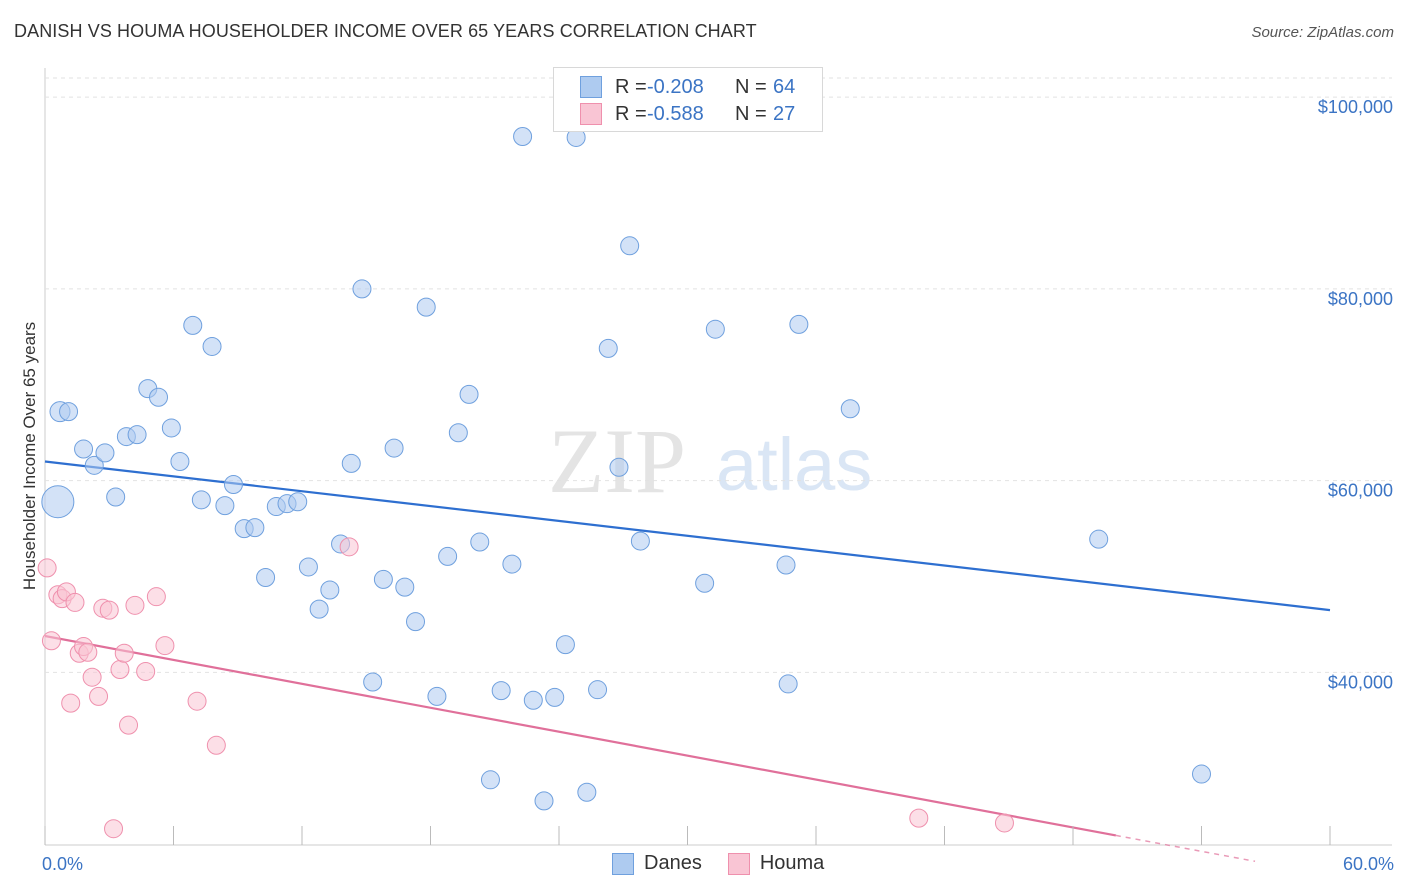 Image resolution: width=1406 pixels, height=892 pixels. Describe the element at coordinates (62, 864) in the screenshot. I see `x-tick-label: 0.0%` at that location.